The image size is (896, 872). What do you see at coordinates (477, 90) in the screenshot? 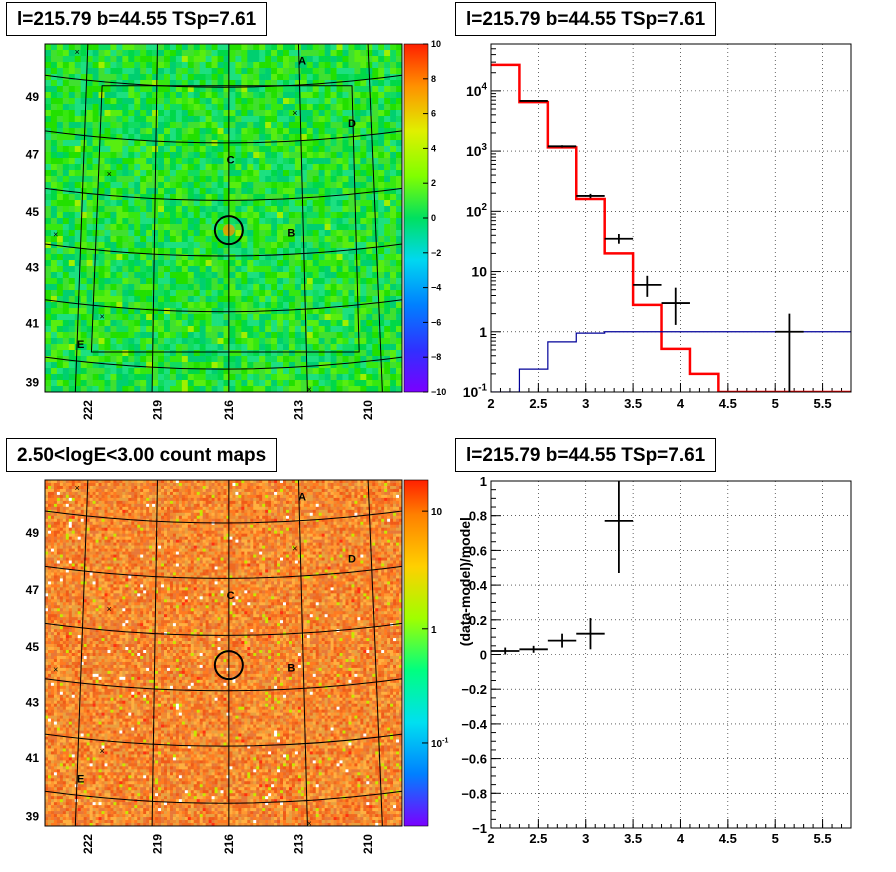
I see `y-tick-label: 10⁴` at bounding box center [477, 90].